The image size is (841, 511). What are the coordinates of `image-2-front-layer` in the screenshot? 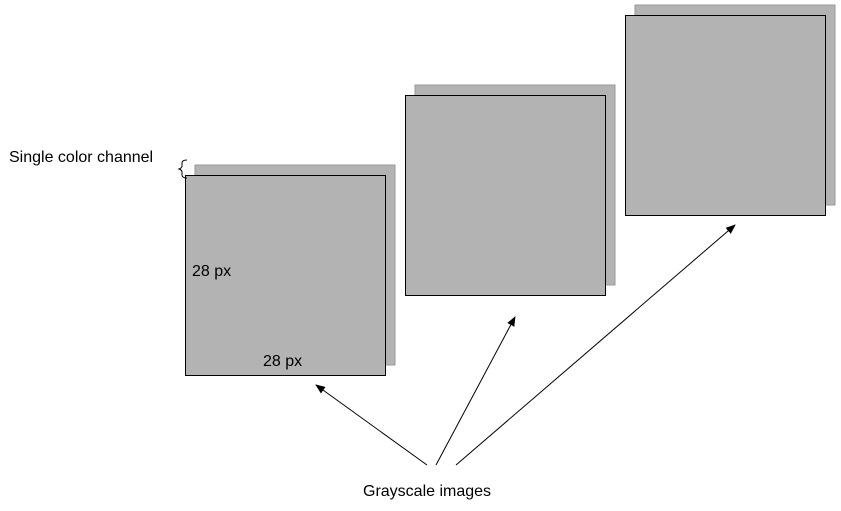 It's located at (505, 195).